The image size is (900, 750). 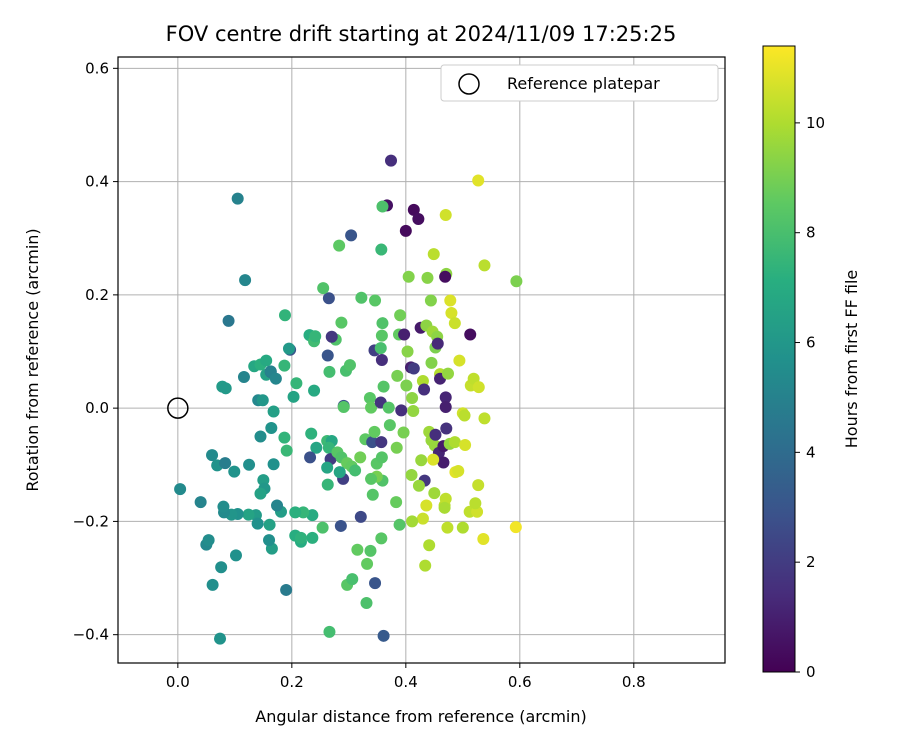 What do you see at coordinates (811, 672) in the screenshot?
I see `colorbar-tick-label: 0` at bounding box center [811, 672].